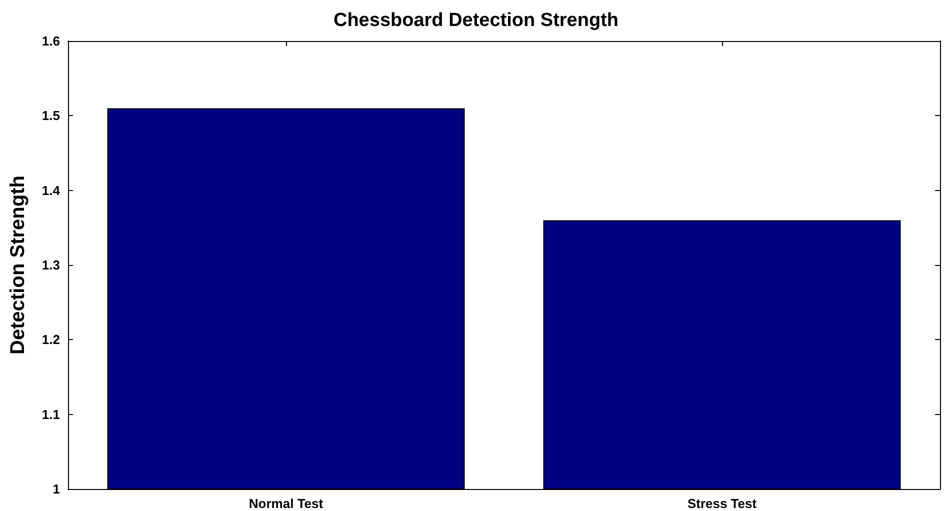 This screenshot has width=952, height=511. What do you see at coordinates (51, 116) in the screenshot?
I see `y-tick-label: 1.5` at bounding box center [51, 116].